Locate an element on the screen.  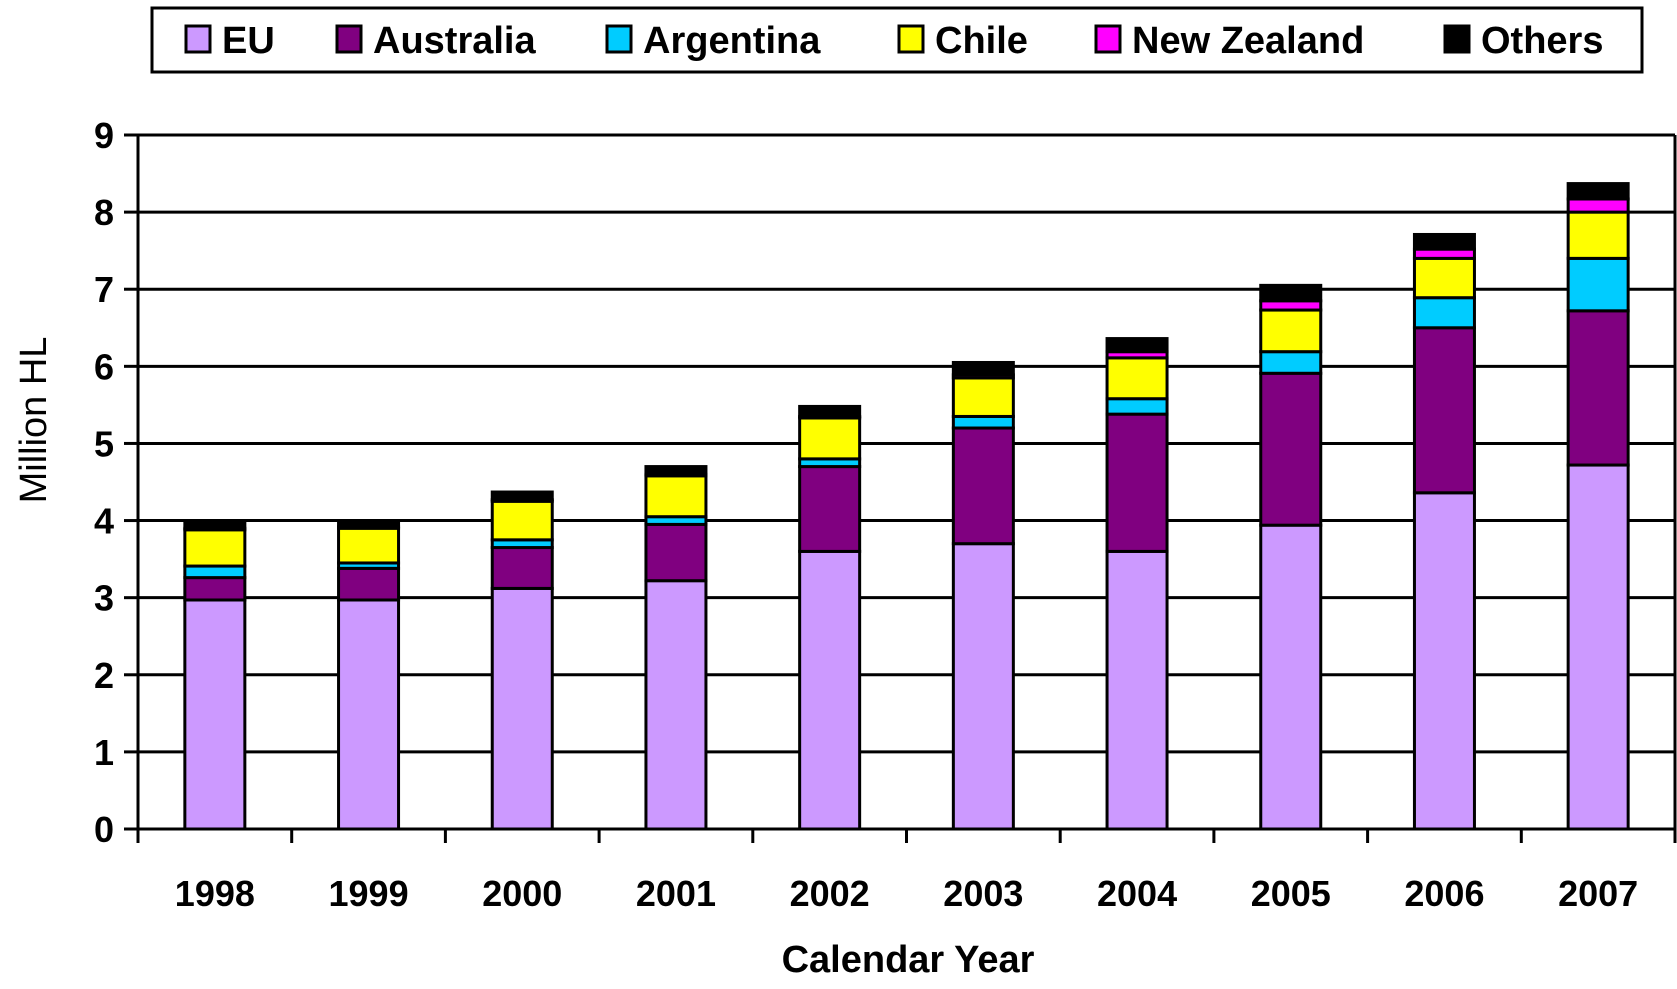
legend-label-australia: Australia is located at coordinates (454, 41).